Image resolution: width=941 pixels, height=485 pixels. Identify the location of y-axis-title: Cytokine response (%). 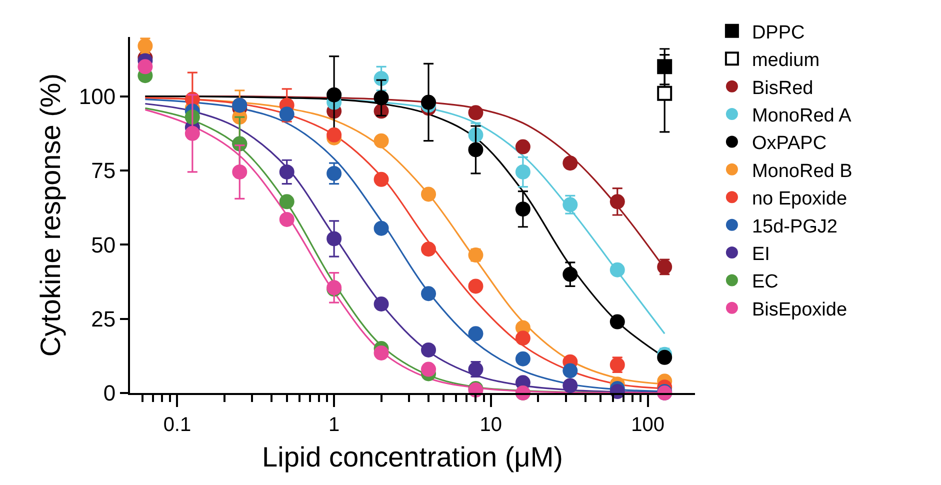
(50, 215).